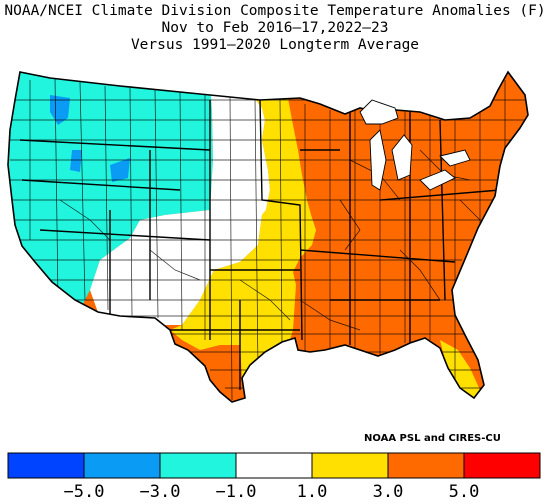  What do you see at coordinates (160, 492) in the screenshot?
I see `legend-tick-2: −3.0` at bounding box center [160, 492].